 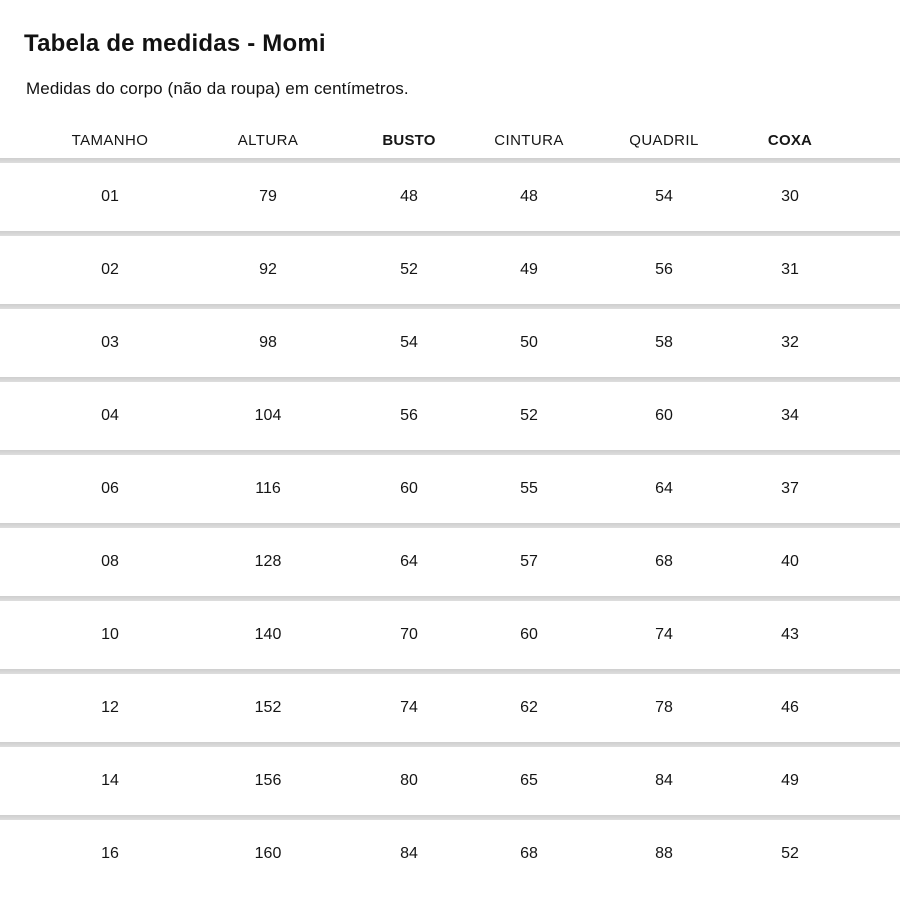 I want to click on table-cell: 43, so click(x=790, y=634).